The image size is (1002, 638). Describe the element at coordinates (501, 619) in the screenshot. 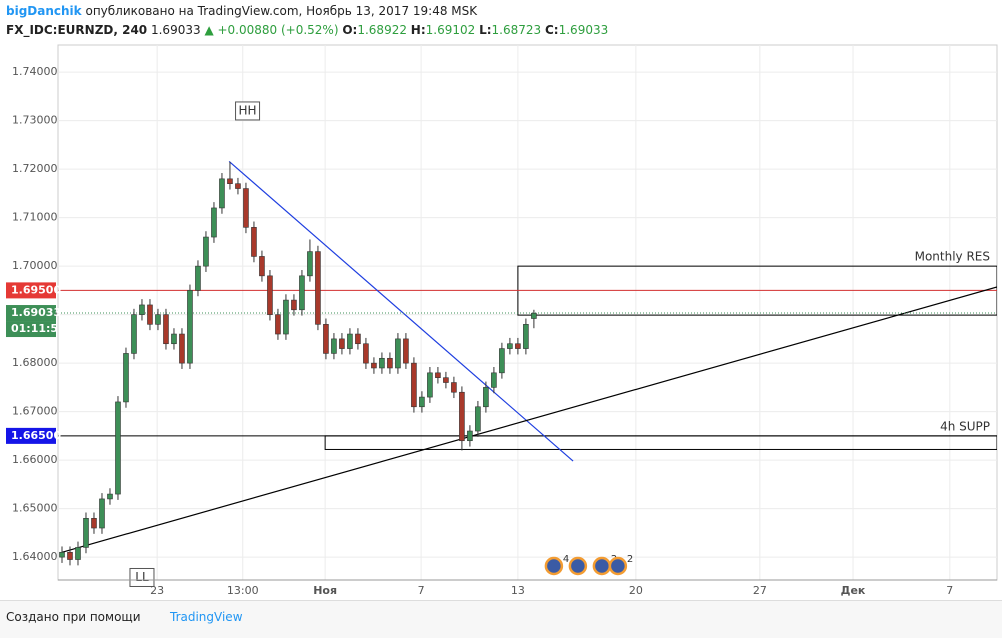

I see `footer: Создано при помощи TradingView` at that location.